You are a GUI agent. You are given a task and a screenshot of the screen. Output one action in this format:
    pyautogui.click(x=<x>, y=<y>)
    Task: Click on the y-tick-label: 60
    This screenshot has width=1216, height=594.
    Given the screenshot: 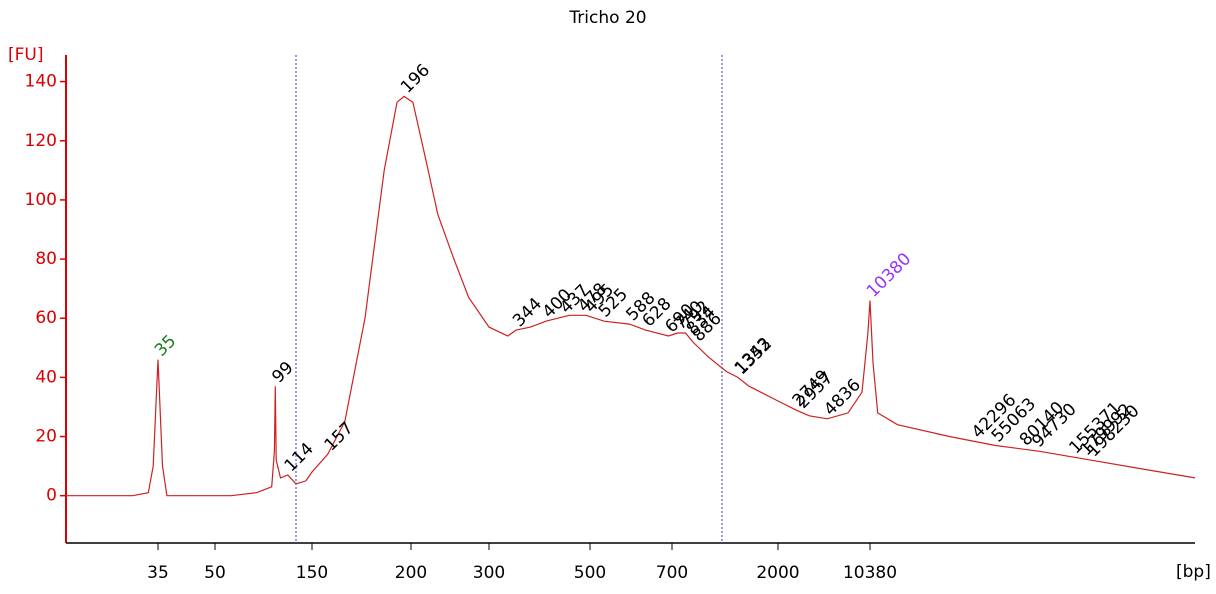 What is the action you would take?
    pyautogui.click(x=46, y=318)
    